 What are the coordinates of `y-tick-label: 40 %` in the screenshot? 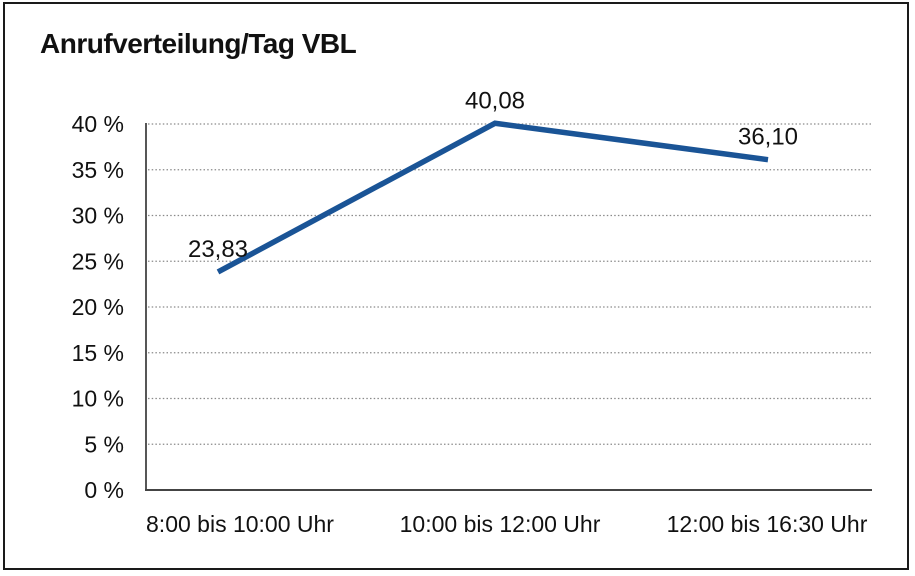 It's located at (98, 124).